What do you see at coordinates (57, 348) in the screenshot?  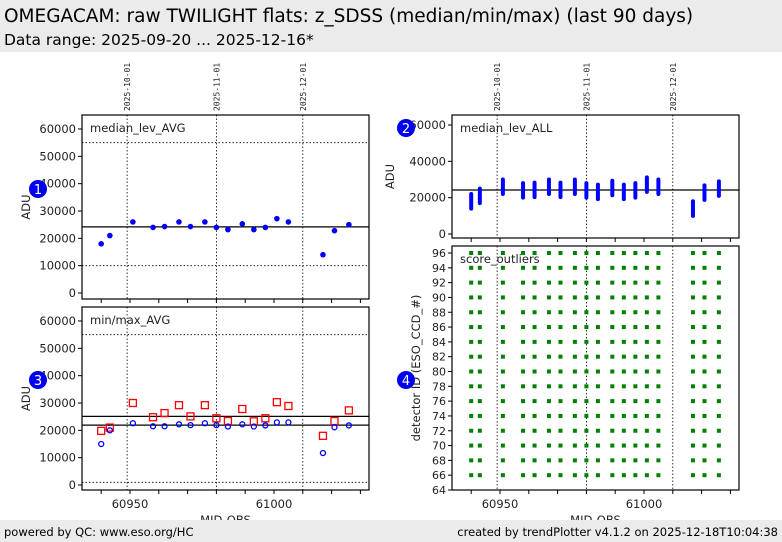 I see `y-tick-label: 50000` at bounding box center [57, 348].